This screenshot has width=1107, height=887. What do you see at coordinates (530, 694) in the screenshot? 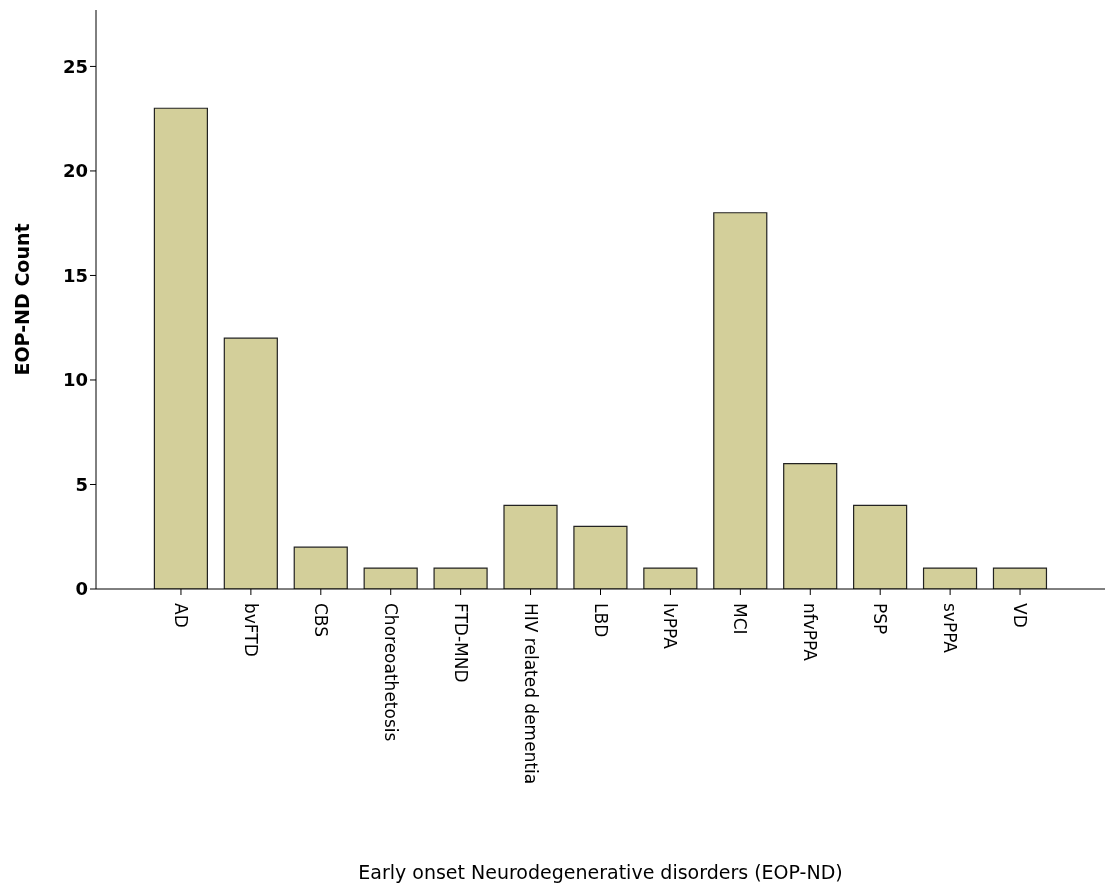
I see `x-tick-label: HIV related dementia` at bounding box center [530, 694].